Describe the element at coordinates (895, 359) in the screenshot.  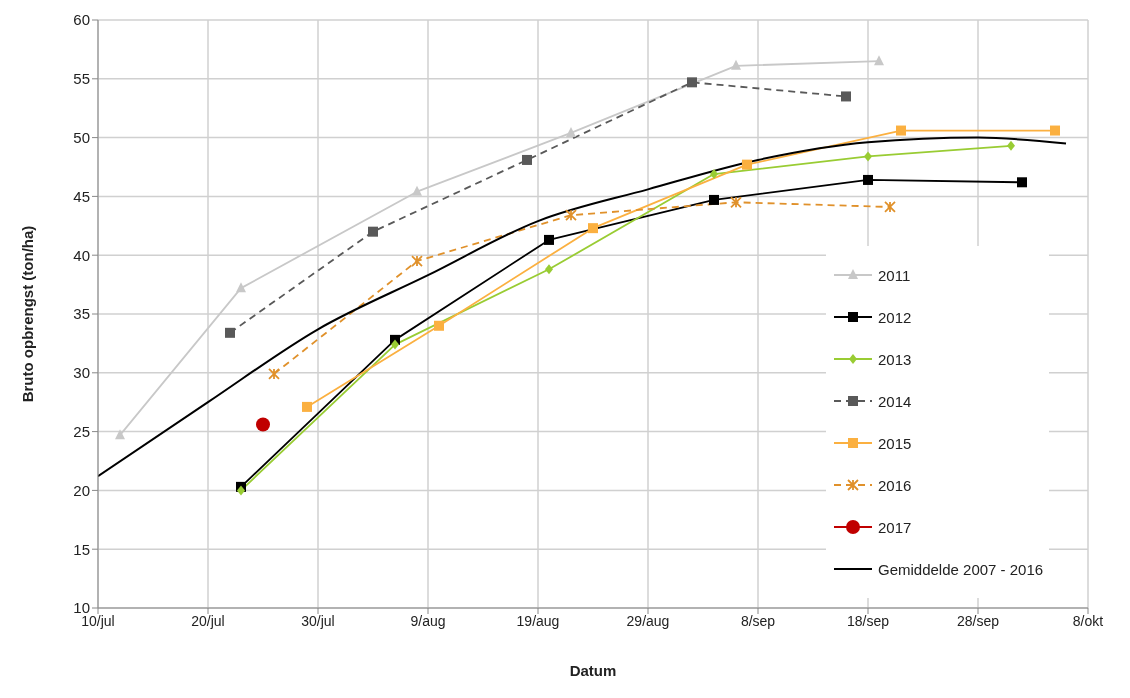
I see `legend-label: 2013` at that location.